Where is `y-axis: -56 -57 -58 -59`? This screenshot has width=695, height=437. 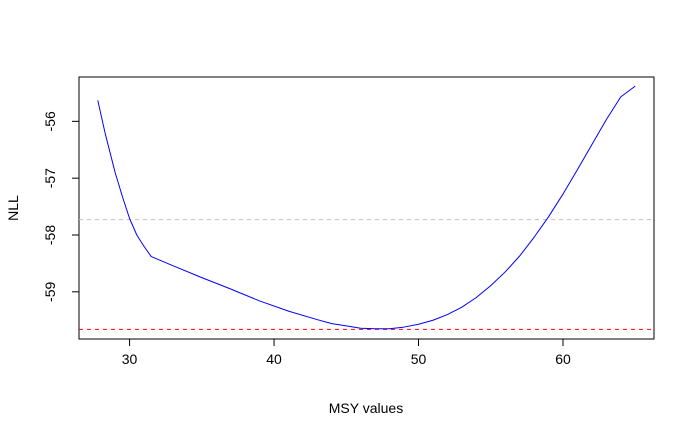 y-axis: -56 -57 -58 -59 is located at coordinates (60, 206).